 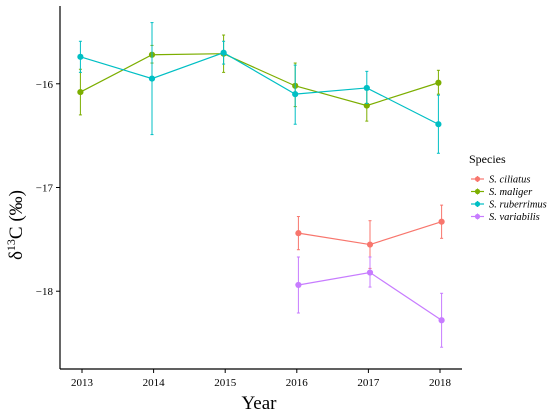 I want to click on x-tick-label: 2014, so click(x=154, y=383).